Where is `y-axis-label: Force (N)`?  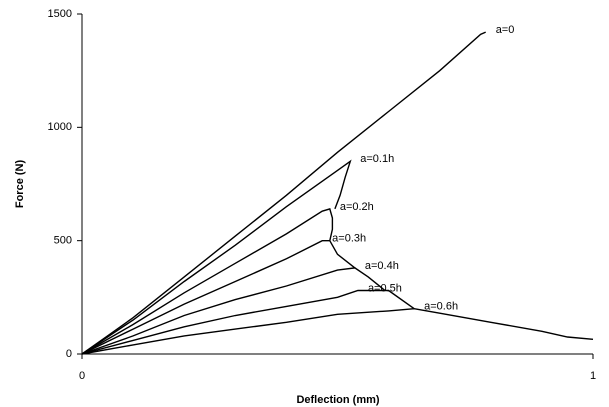
y-axis-label: Force (N) is located at coordinates (20, 184).